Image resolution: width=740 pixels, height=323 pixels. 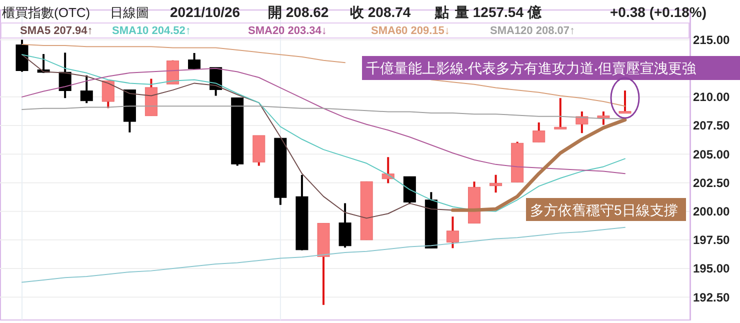 What do you see at coordinates (711, 211) in the screenshot?
I see `y-tick-label: 200.00` at bounding box center [711, 211].